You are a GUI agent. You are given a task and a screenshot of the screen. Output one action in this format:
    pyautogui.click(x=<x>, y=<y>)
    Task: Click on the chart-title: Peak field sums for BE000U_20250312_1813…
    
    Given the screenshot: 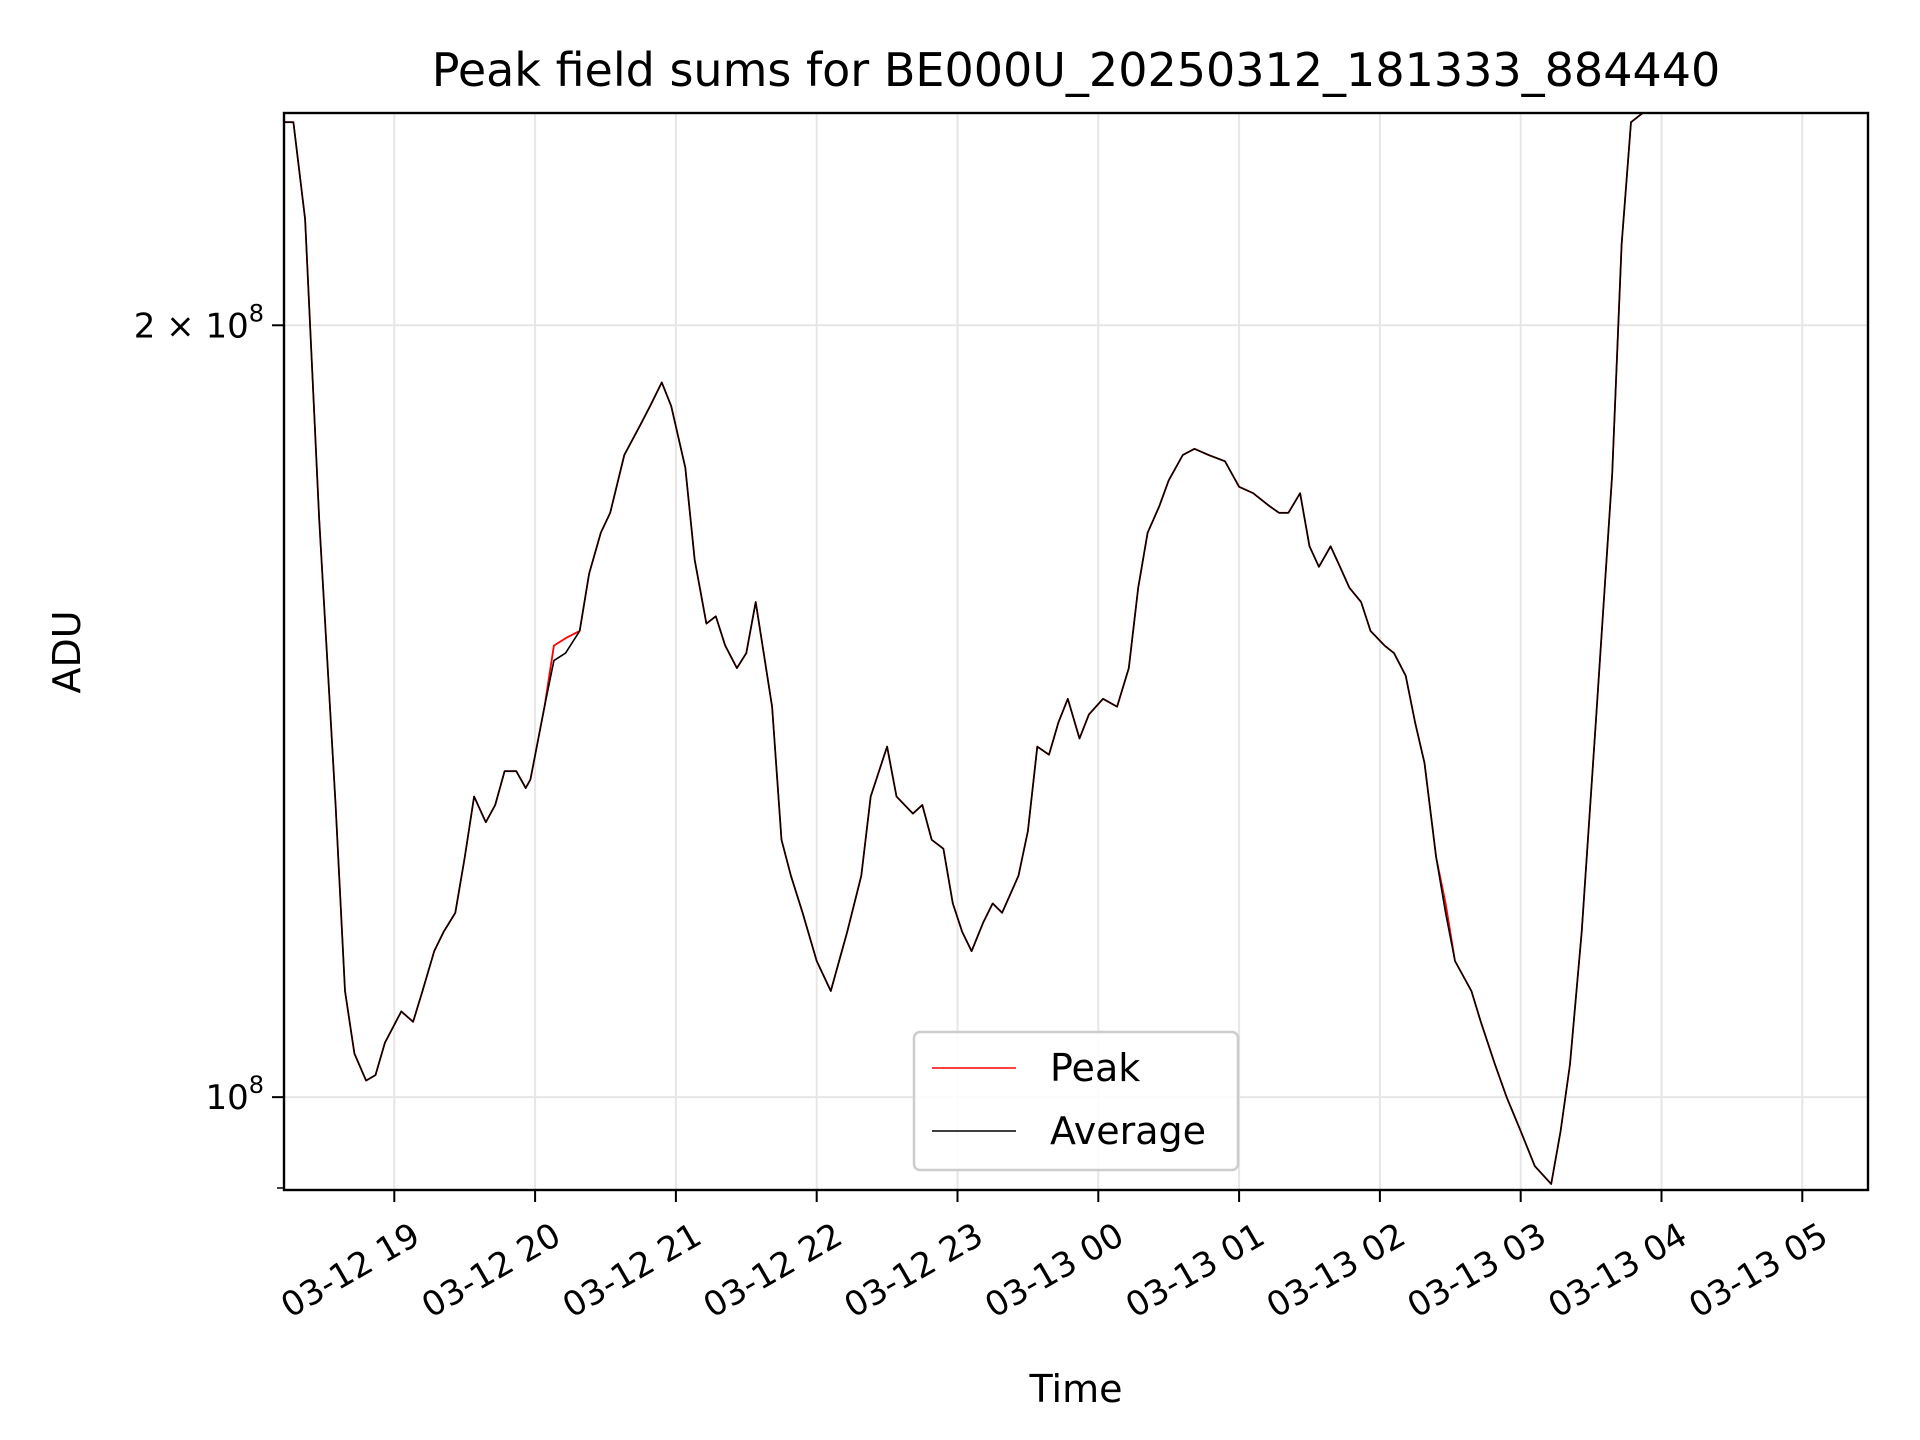 What is the action you would take?
    pyautogui.click(x=1076, y=70)
    